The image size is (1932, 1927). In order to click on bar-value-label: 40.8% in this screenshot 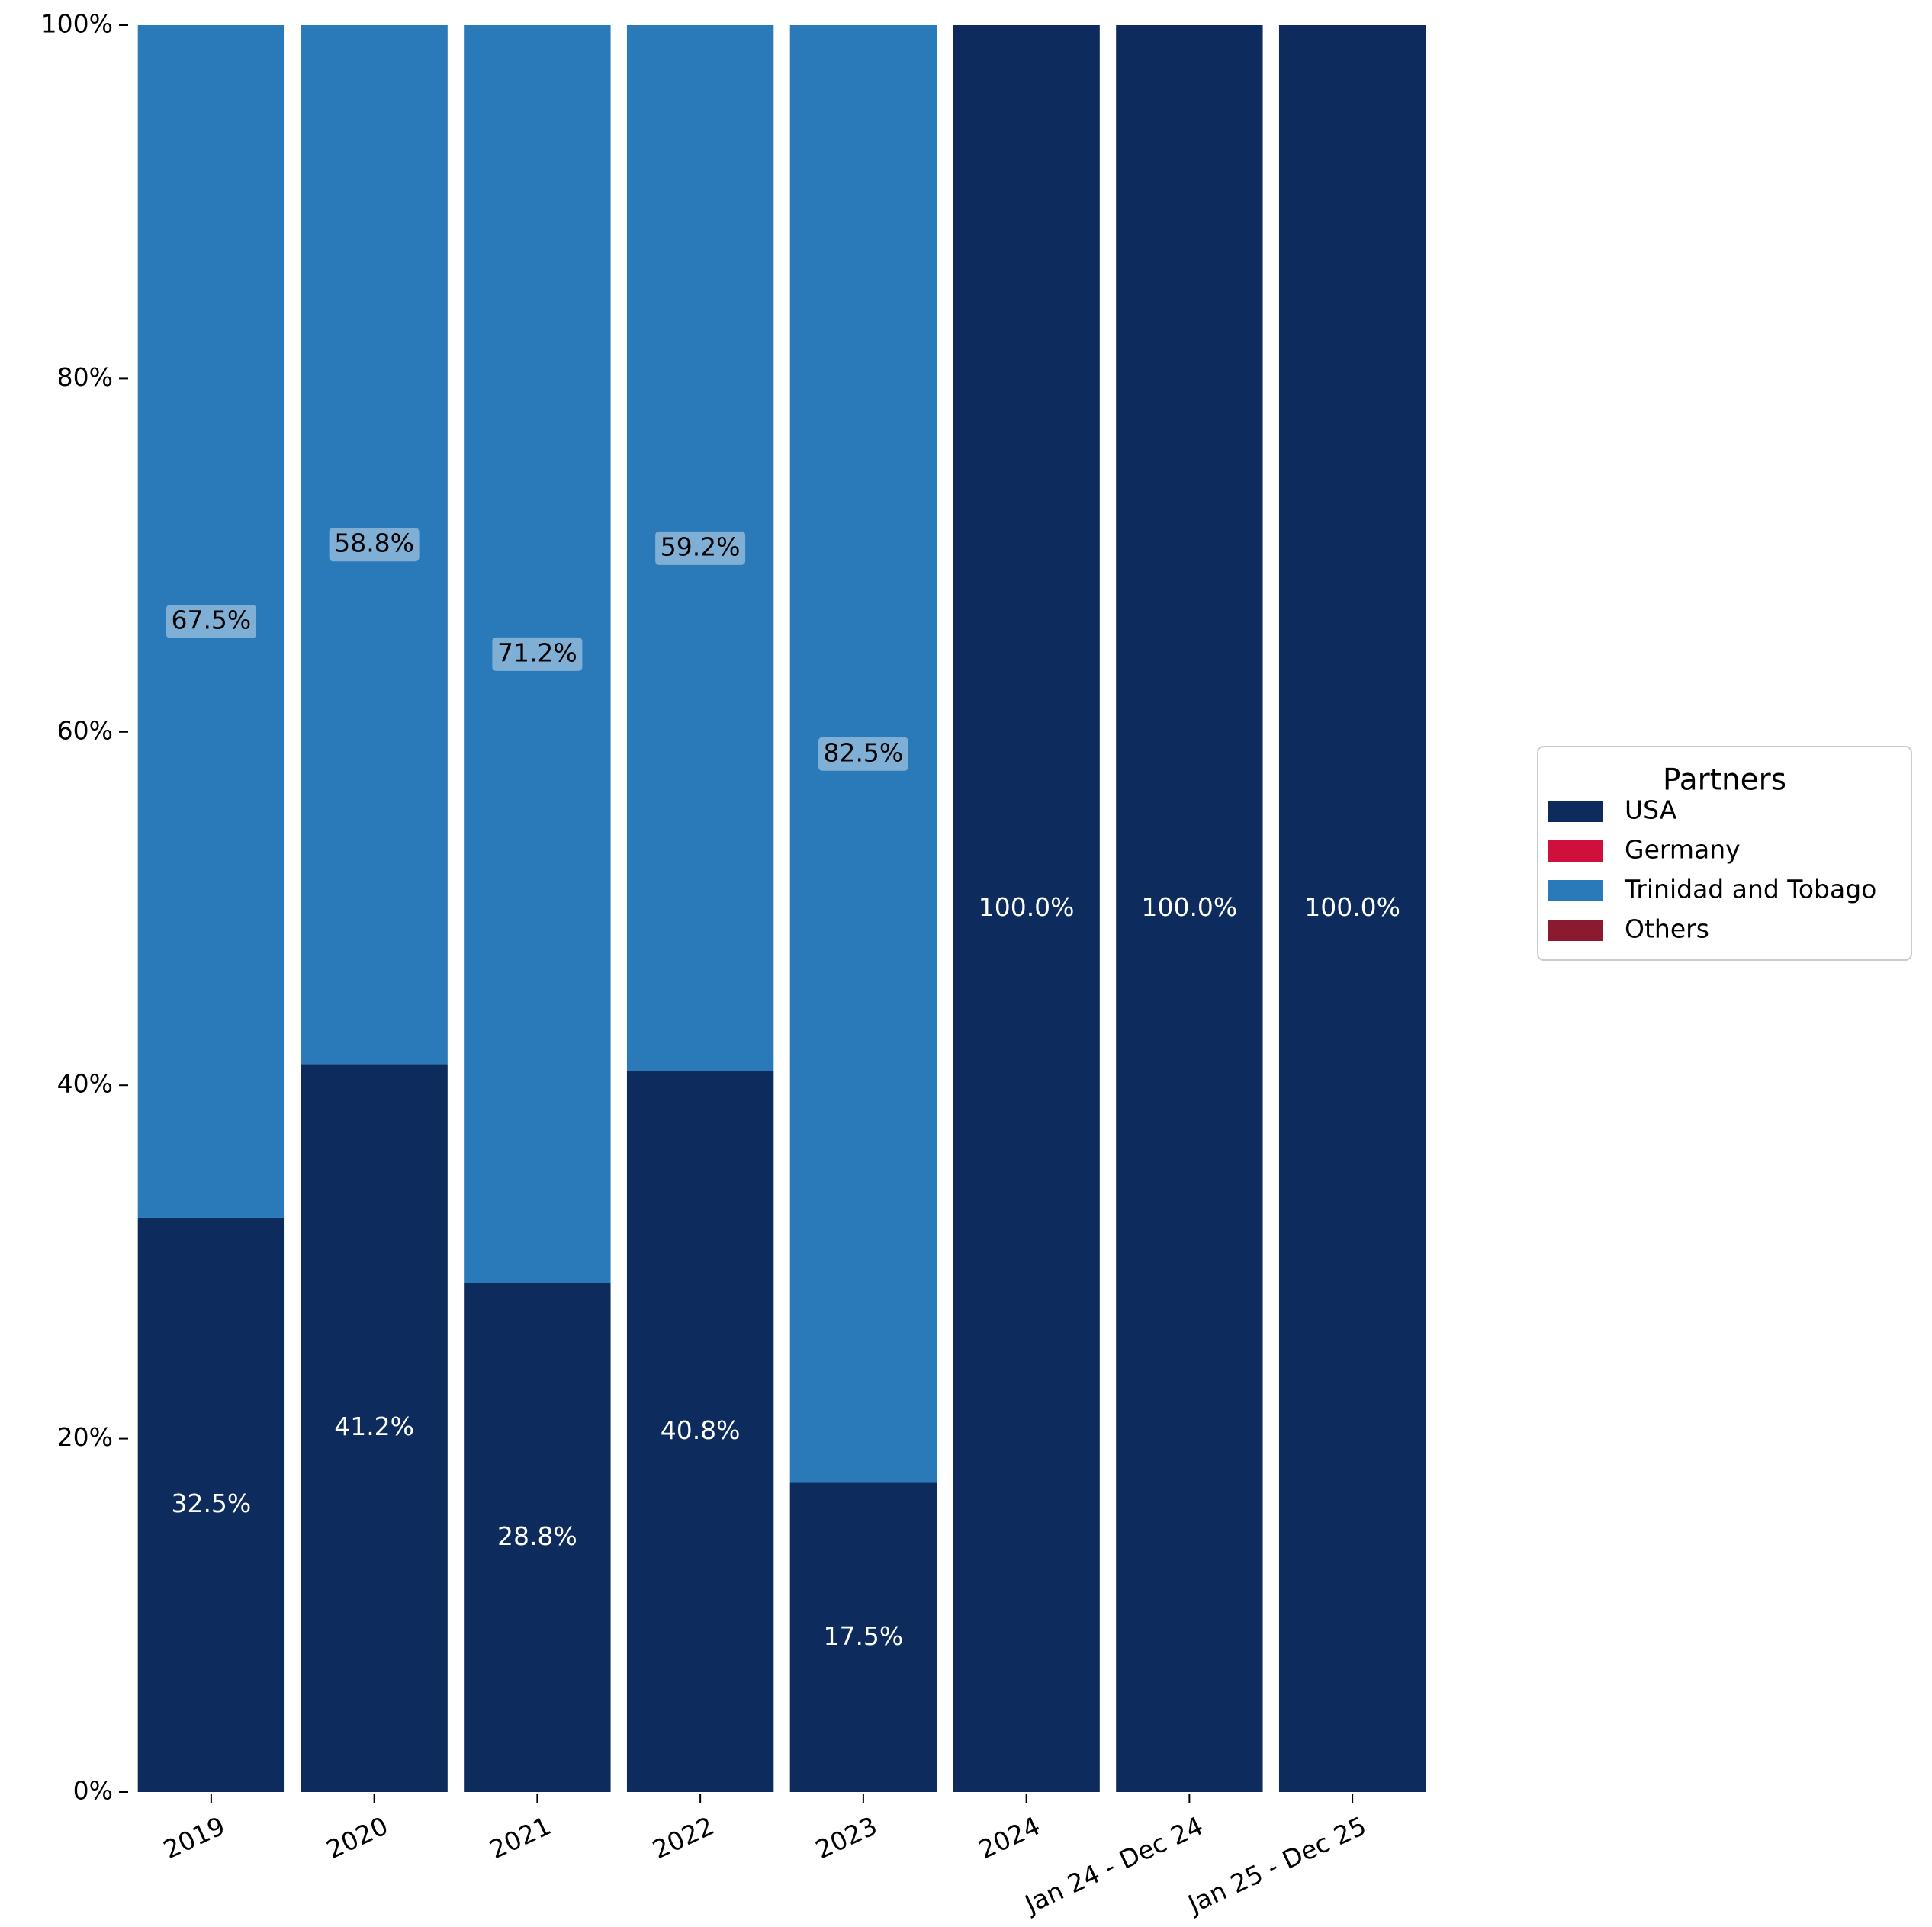, I will do `click(701, 1430)`.